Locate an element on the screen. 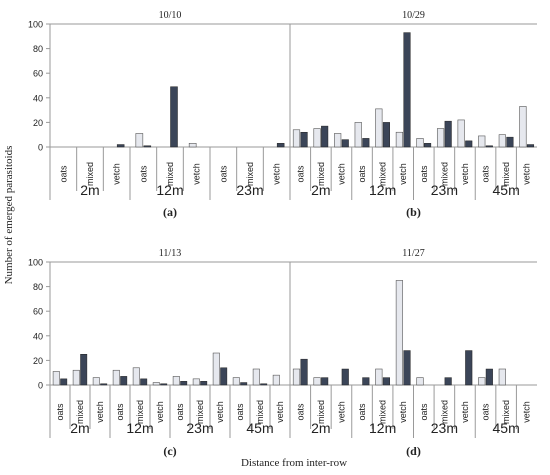  panel-letter: (c) is located at coordinates (169, 451).